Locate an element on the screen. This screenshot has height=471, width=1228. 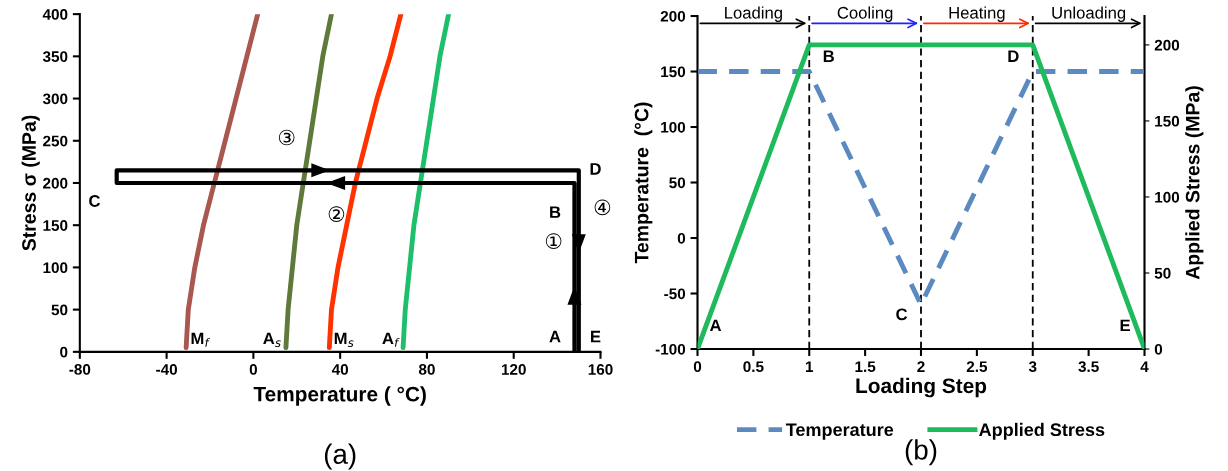
annotation: ③ is located at coordinates (286, 137).